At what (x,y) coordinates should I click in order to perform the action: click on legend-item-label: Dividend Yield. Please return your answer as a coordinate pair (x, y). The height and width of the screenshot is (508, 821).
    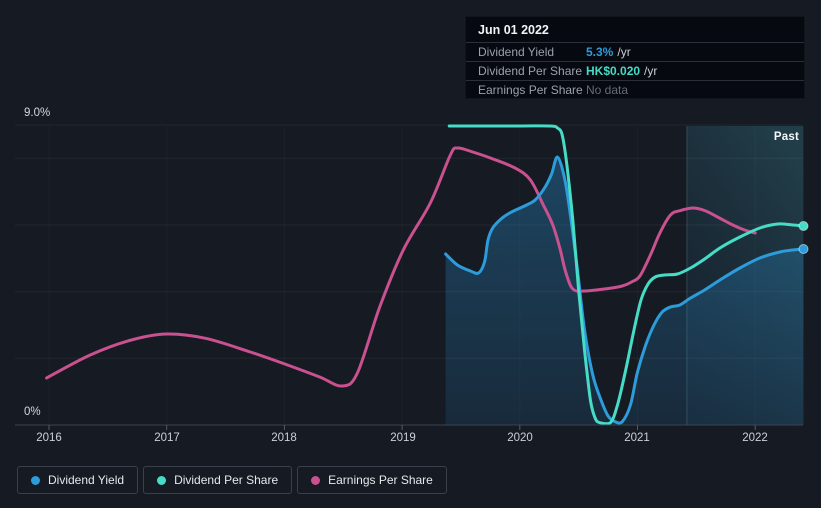
    Looking at the image, I should click on (86, 480).